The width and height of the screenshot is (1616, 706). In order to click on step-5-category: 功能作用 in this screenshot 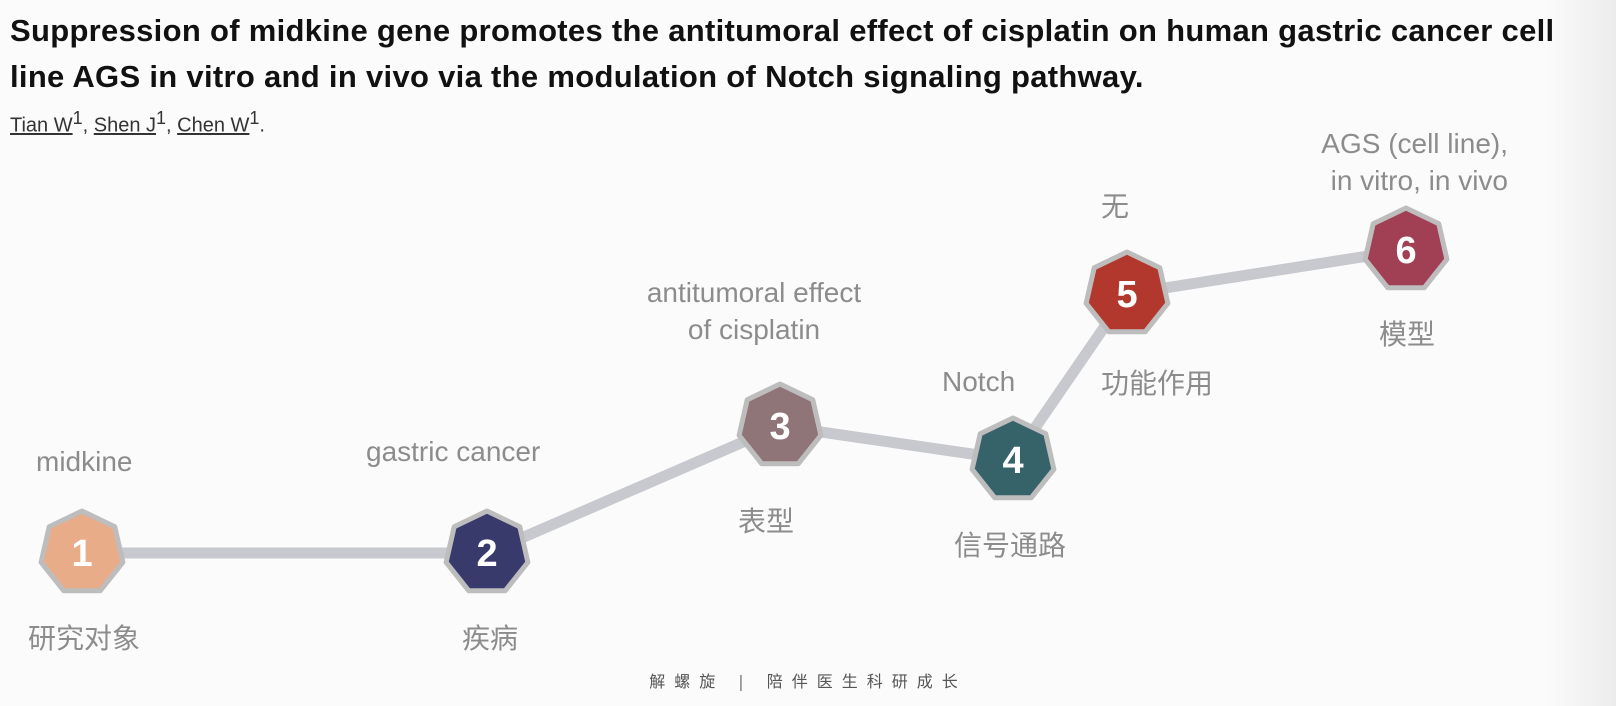, I will do `click(1157, 383)`.